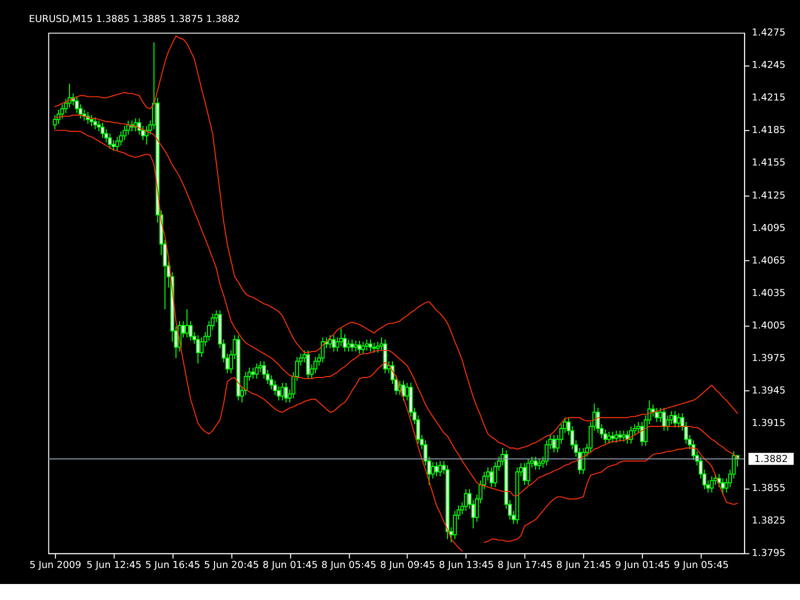 The image size is (800, 600). I want to click on y-tick-label: 1.4125, so click(769, 196).